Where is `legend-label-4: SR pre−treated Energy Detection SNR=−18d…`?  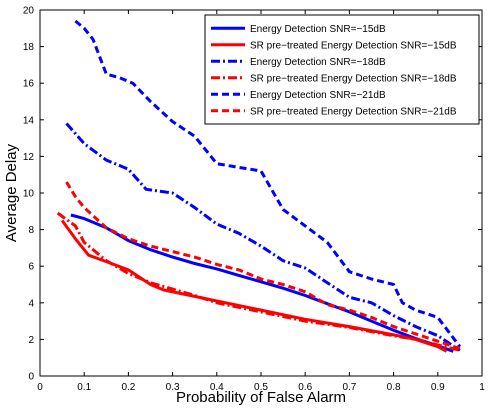
legend-label-4: SR pre−treated Energy Detection SNR=−18d… is located at coordinates (353, 78).